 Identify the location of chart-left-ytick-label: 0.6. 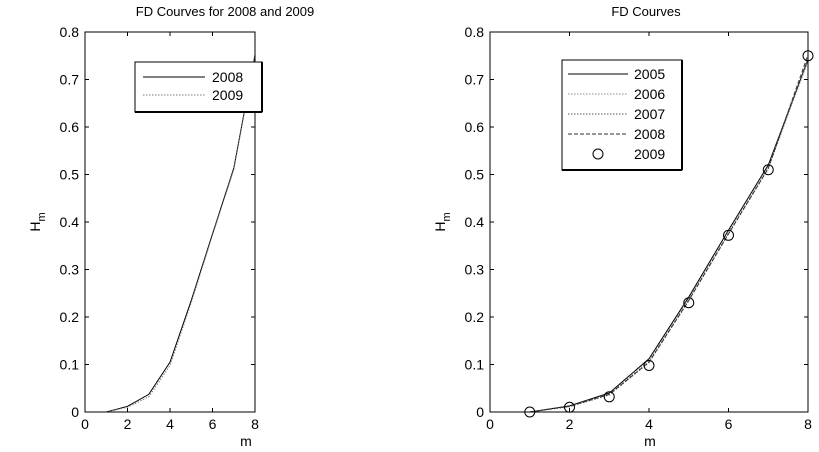
(70, 127).